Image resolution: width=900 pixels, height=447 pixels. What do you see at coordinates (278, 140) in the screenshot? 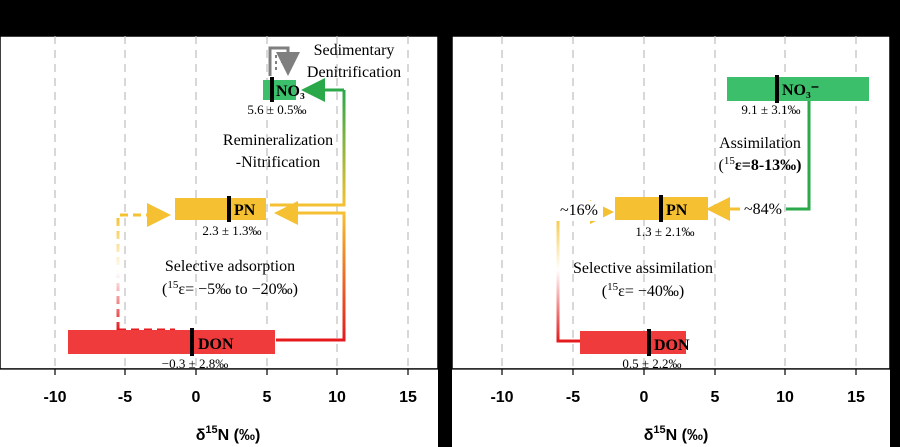
I see `remineralization-label: Remineralization` at bounding box center [278, 140].